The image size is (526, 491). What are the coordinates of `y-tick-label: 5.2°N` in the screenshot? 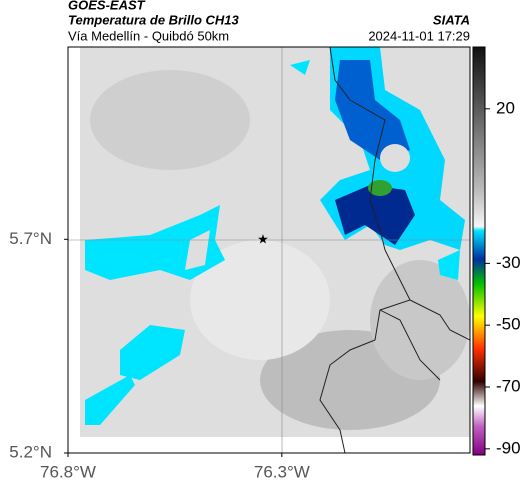 It's located at (30, 451).